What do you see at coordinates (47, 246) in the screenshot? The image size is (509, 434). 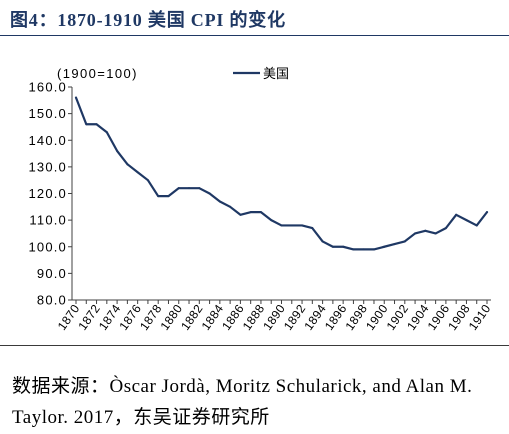 I see `y-tick-label: 100.0` at bounding box center [47, 246].